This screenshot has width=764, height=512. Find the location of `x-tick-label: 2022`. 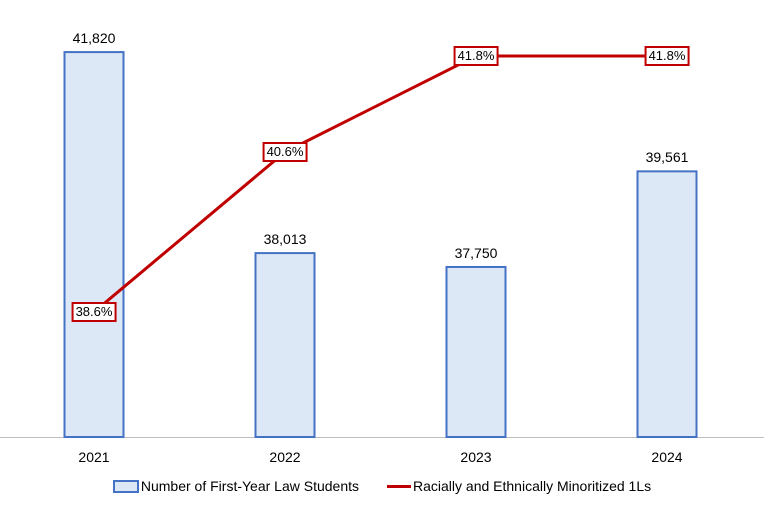

x-tick-label: 2022 is located at coordinates (285, 457).